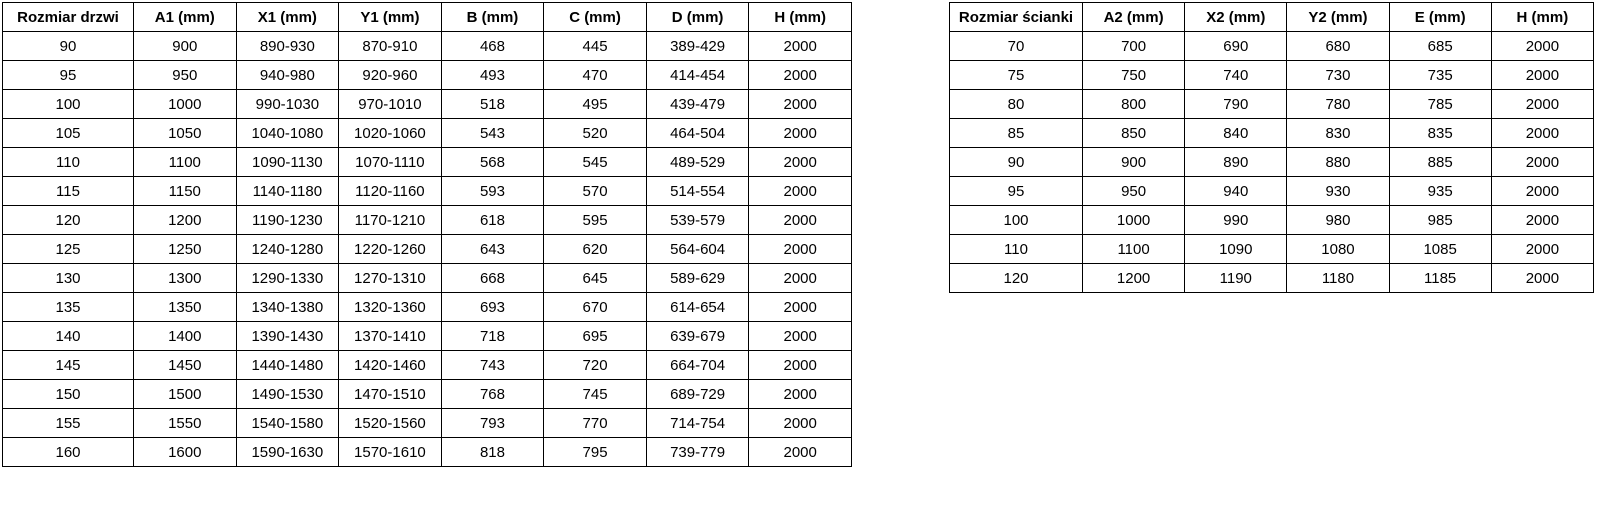 This screenshot has height=514, width=1600. What do you see at coordinates (1016, 46) in the screenshot?
I see `table-cell: 70` at bounding box center [1016, 46].